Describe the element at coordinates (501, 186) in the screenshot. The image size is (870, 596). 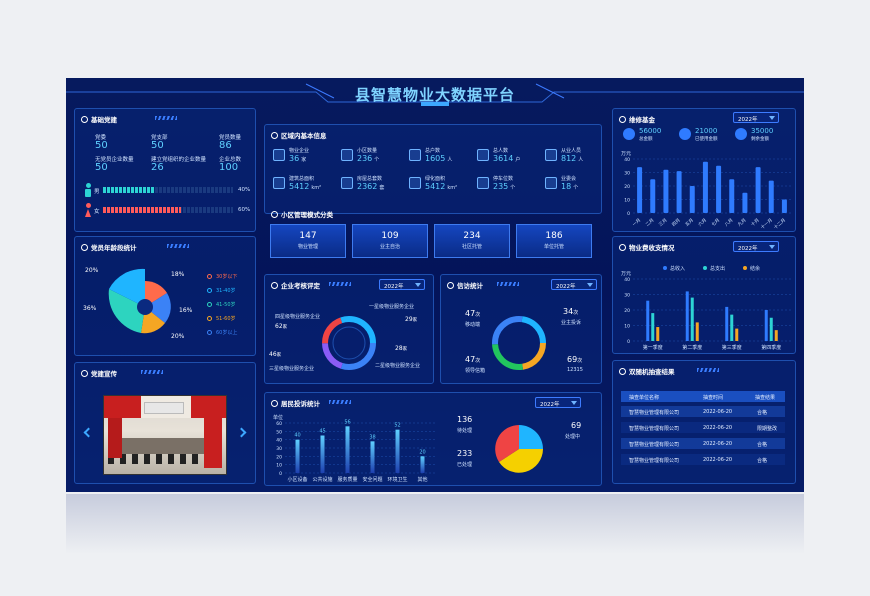
I see `region-value: 235` at that location.